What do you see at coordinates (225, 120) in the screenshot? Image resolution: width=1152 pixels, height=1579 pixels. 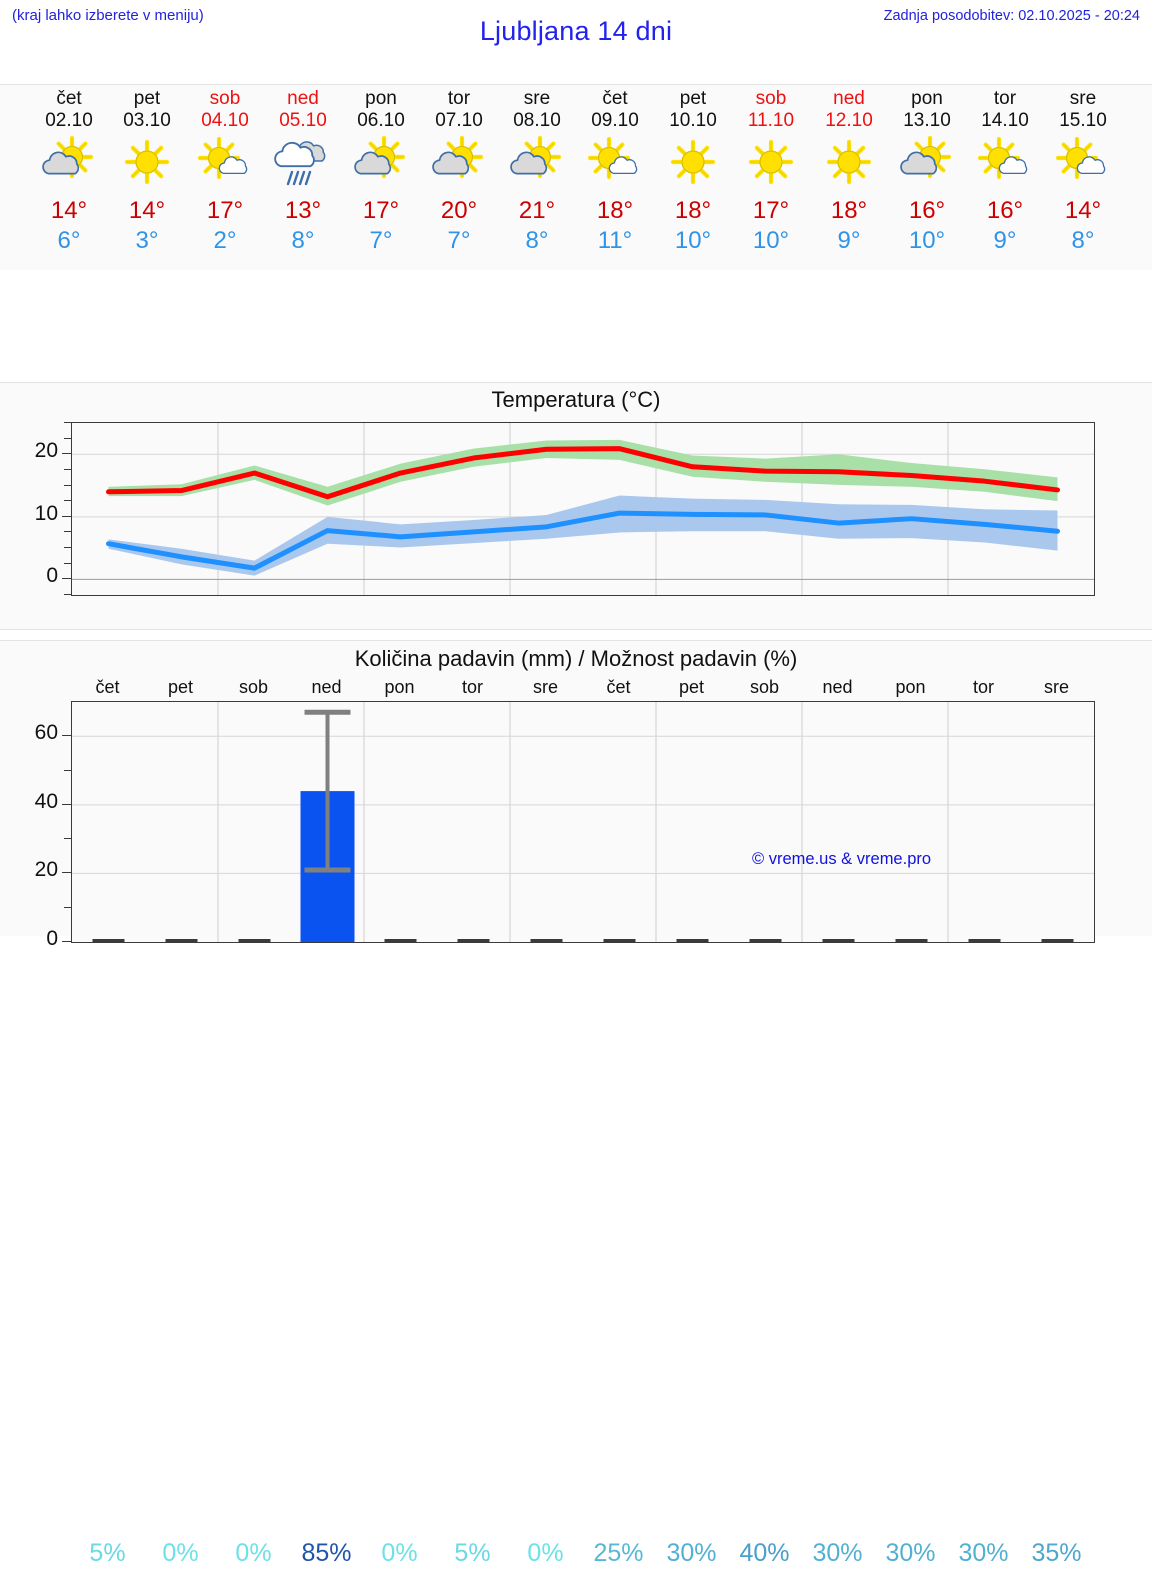 I see `day-date: 04.10` at bounding box center [225, 120].